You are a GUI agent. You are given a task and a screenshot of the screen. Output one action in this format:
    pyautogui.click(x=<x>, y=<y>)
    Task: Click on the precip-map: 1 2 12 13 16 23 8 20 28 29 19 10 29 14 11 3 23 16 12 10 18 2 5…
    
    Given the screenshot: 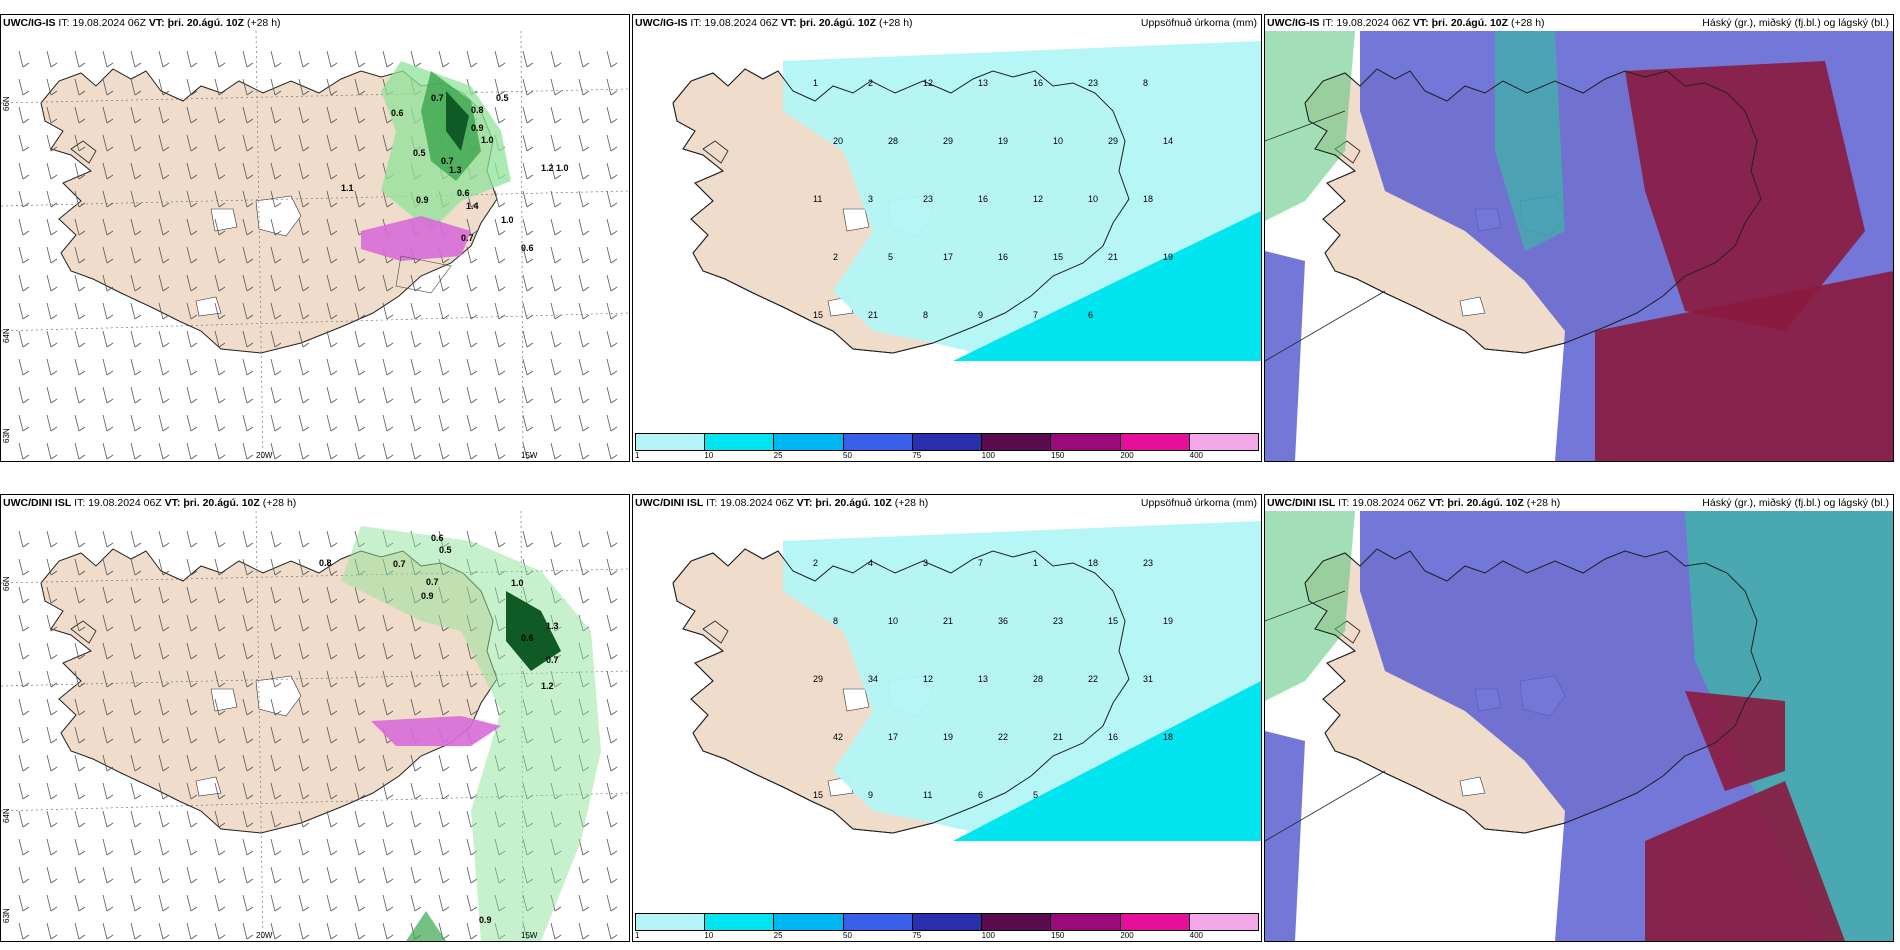 What is the action you would take?
    pyautogui.click(x=947, y=246)
    